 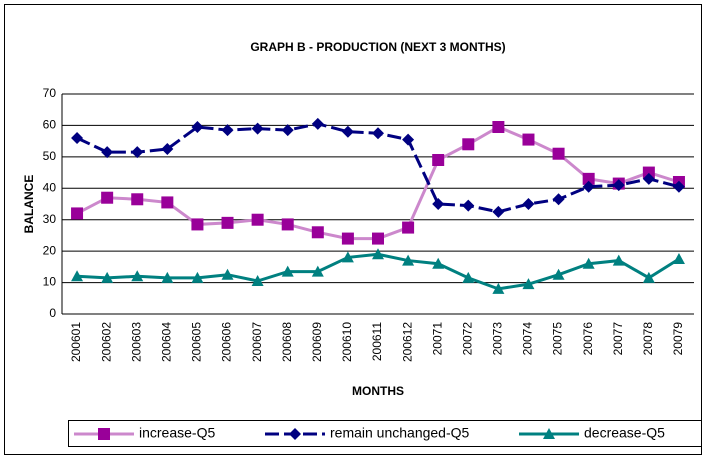 What do you see at coordinates (257, 342) in the screenshot?
I see `x-tick-label: 200607` at bounding box center [257, 342].